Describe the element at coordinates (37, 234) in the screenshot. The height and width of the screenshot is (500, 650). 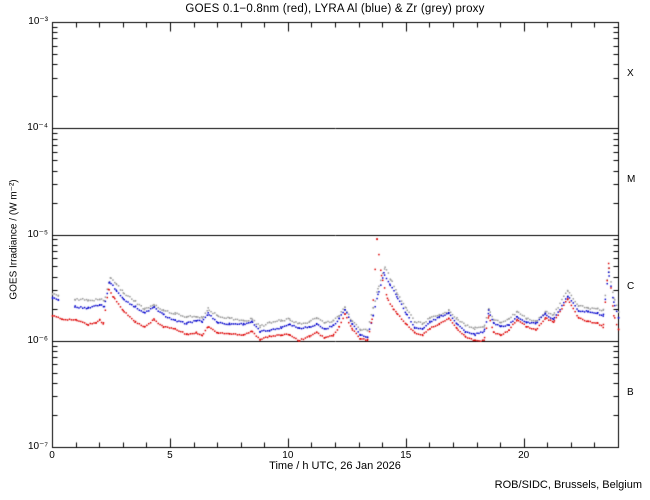
I see `y-tick-label: 10⁻⁵` at that location.